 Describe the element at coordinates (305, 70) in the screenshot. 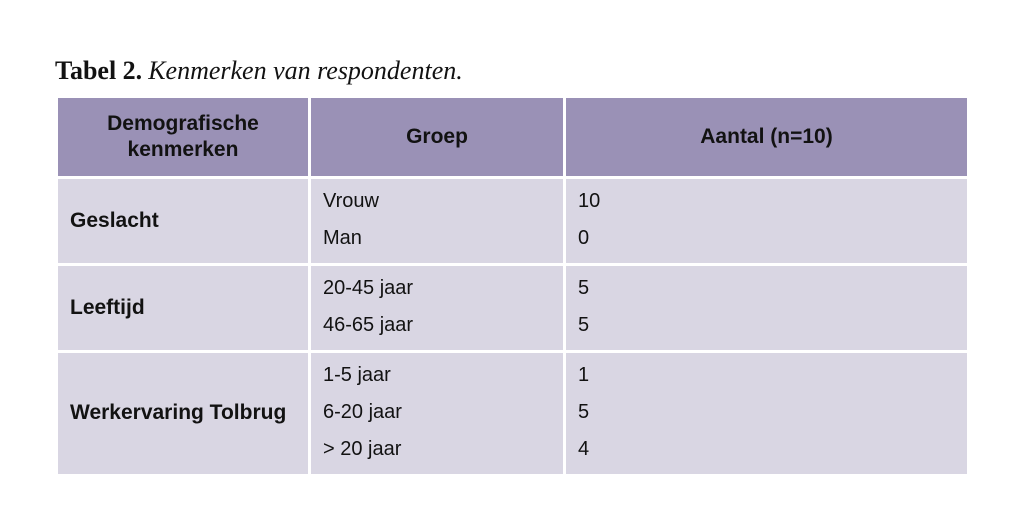

I see `table-caption-text: Kenmerken van respondenten.` at that location.